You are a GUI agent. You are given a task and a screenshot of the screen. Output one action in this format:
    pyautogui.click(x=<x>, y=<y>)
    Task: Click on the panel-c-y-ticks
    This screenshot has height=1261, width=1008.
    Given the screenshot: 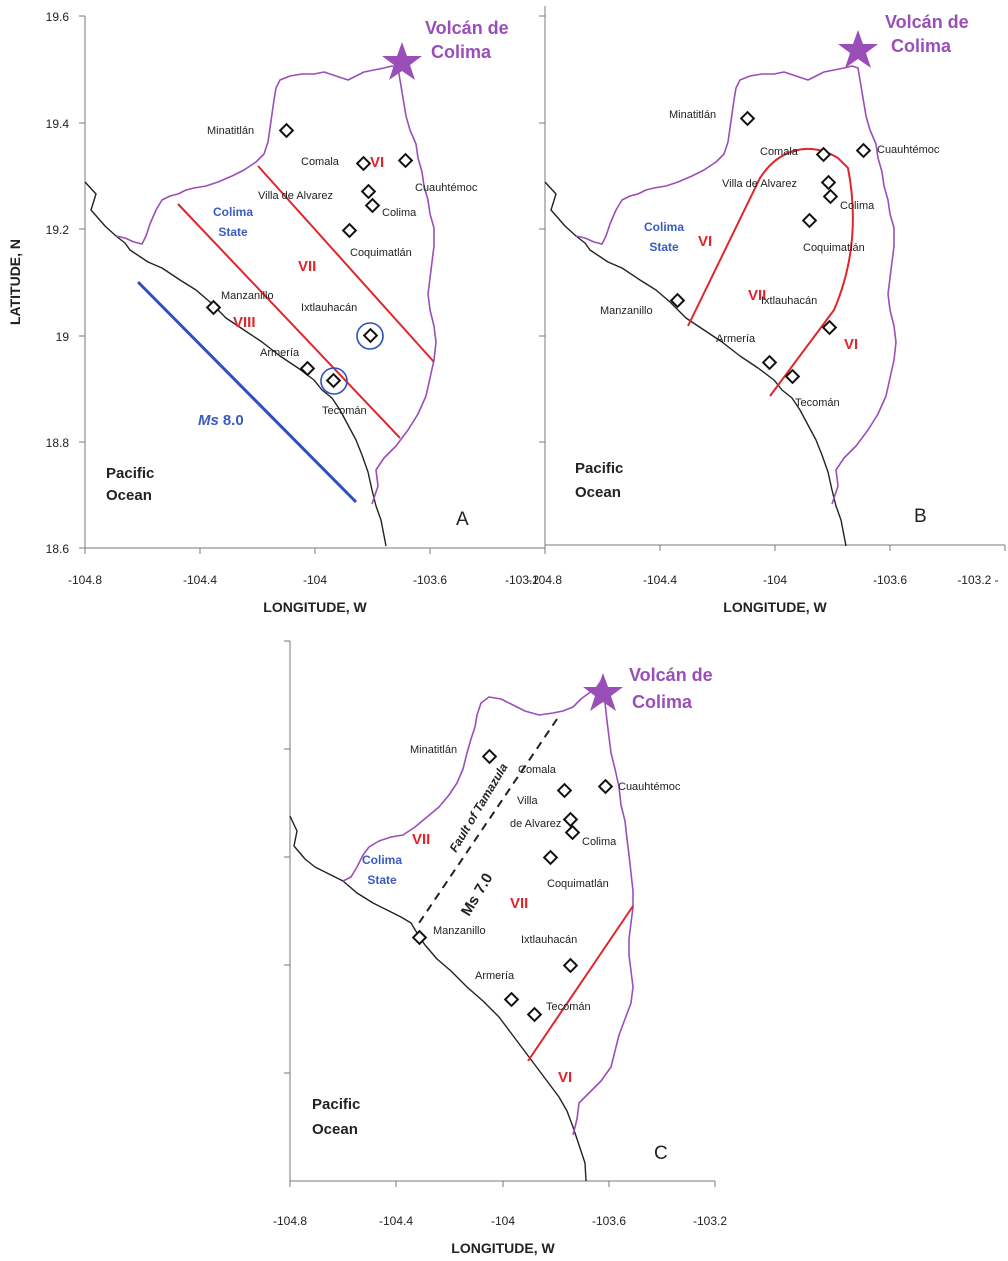 What is the action you would take?
    pyautogui.click(x=287, y=857)
    